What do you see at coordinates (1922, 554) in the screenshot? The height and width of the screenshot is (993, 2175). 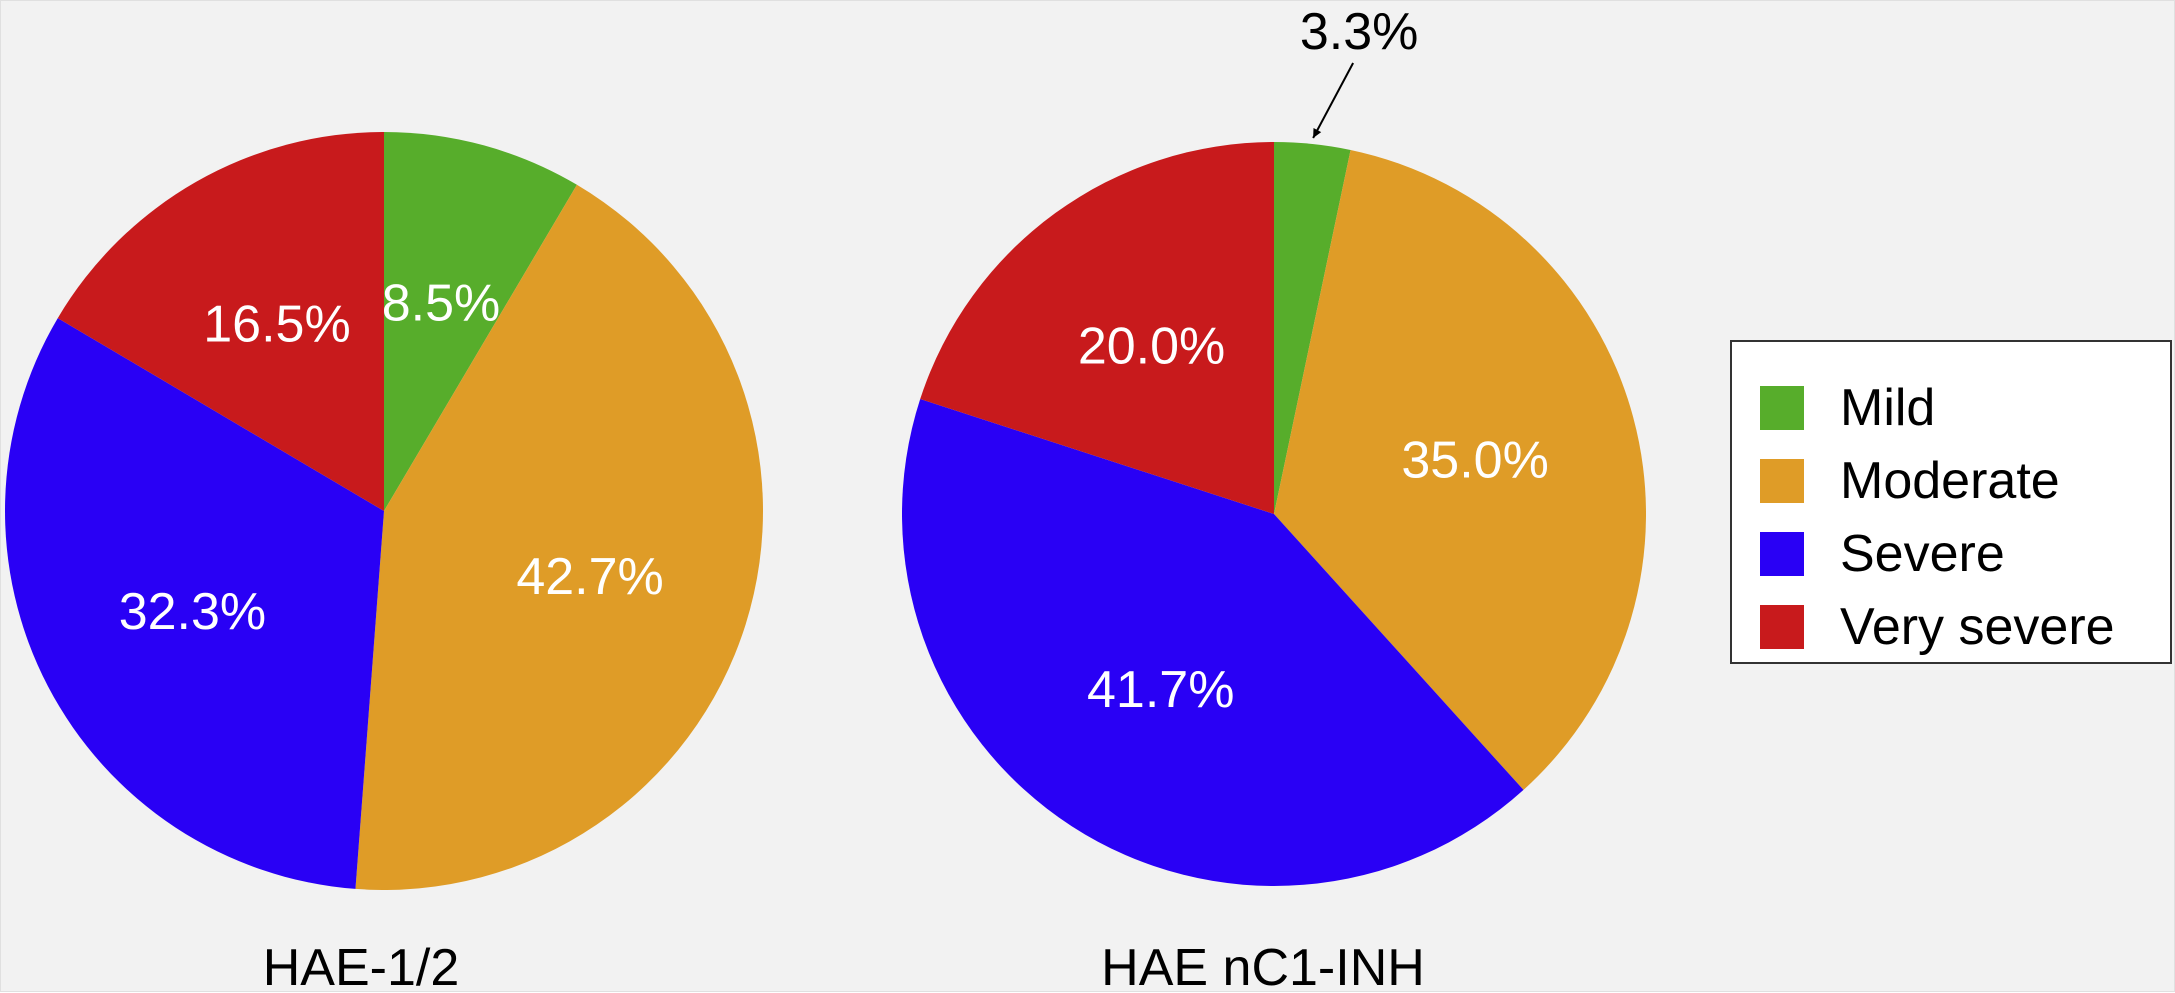 I see `legend-label: Severe` at bounding box center [1922, 554].